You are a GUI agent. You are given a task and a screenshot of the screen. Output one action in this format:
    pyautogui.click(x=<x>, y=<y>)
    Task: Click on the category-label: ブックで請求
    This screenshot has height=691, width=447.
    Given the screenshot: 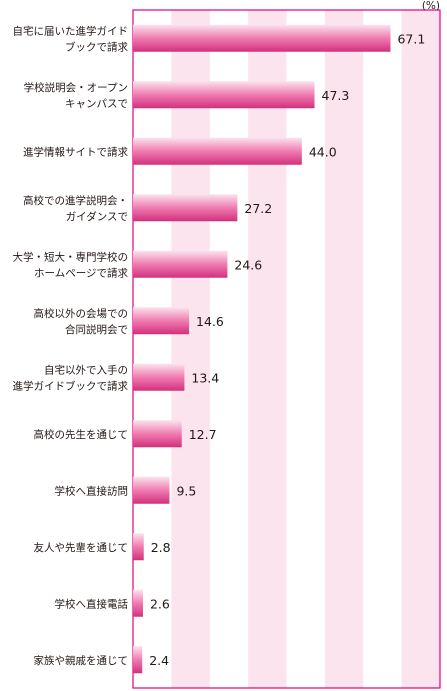 What is the action you would take?
    pyautogui.click(x=96, y=46)
    